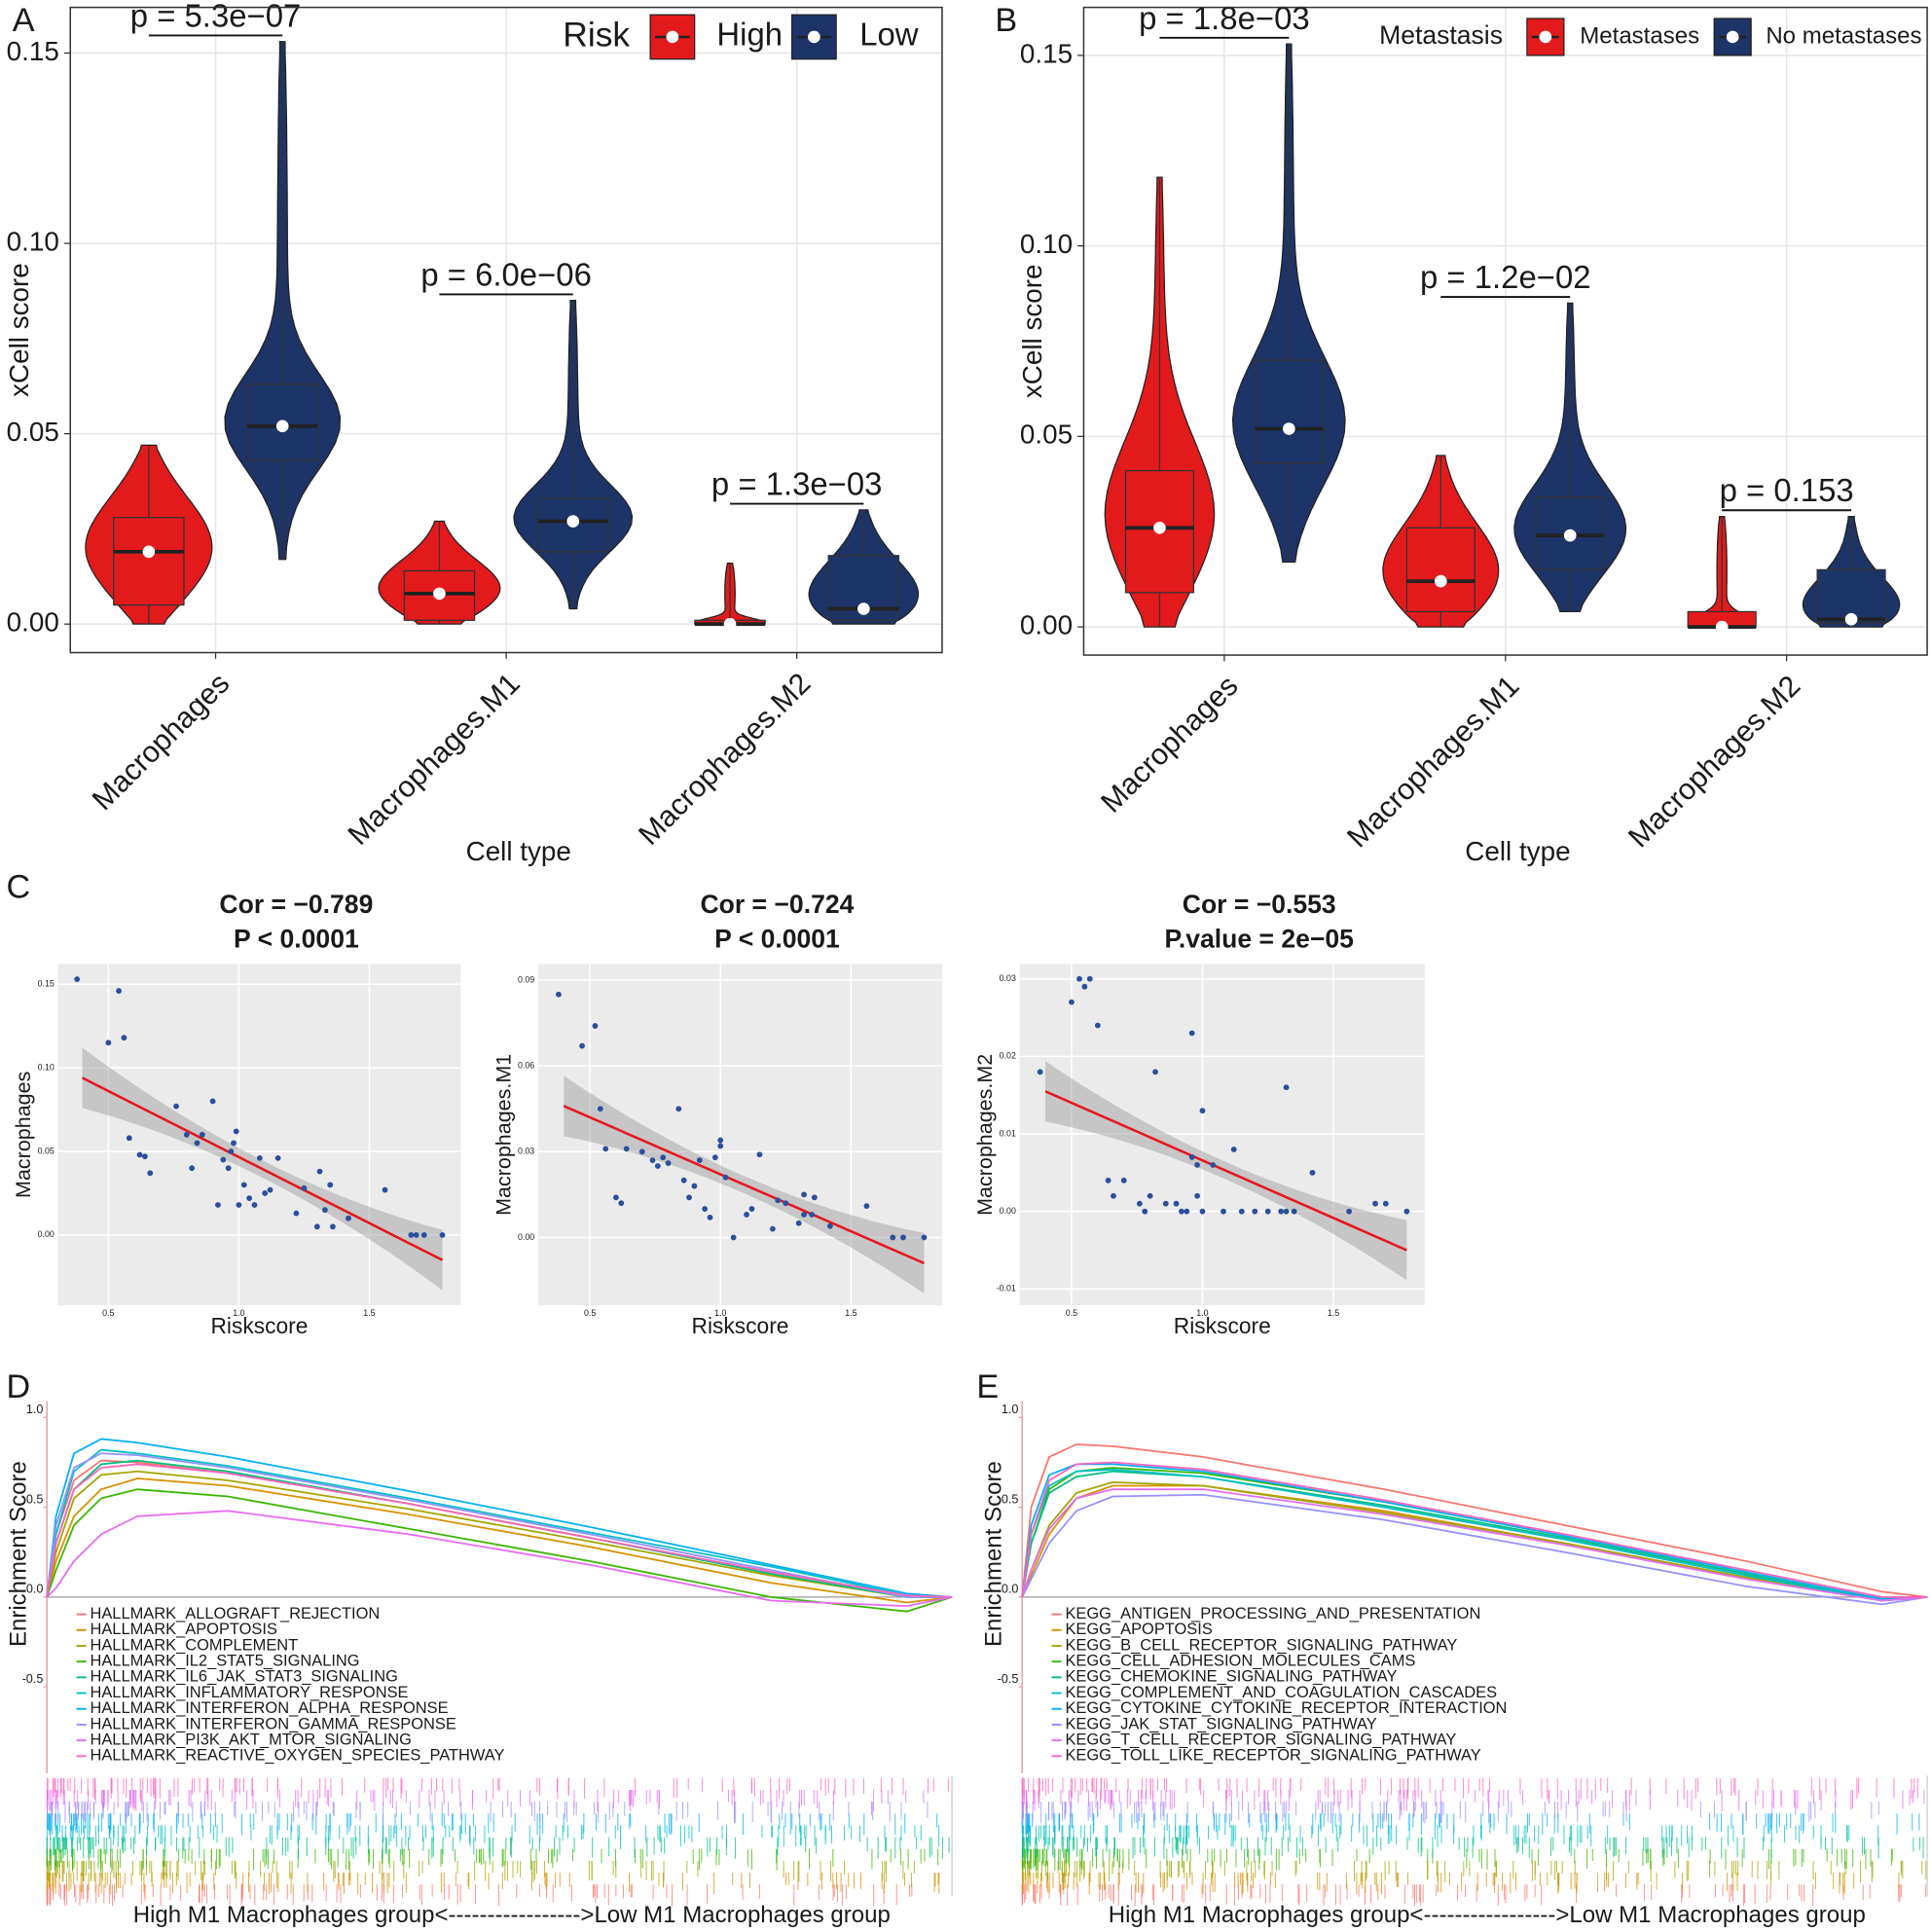  What do you see at coordinates (35, 1409) in the screenshot?
I see `y-tick-label: 1.0` at bounding box center [35, 1409].